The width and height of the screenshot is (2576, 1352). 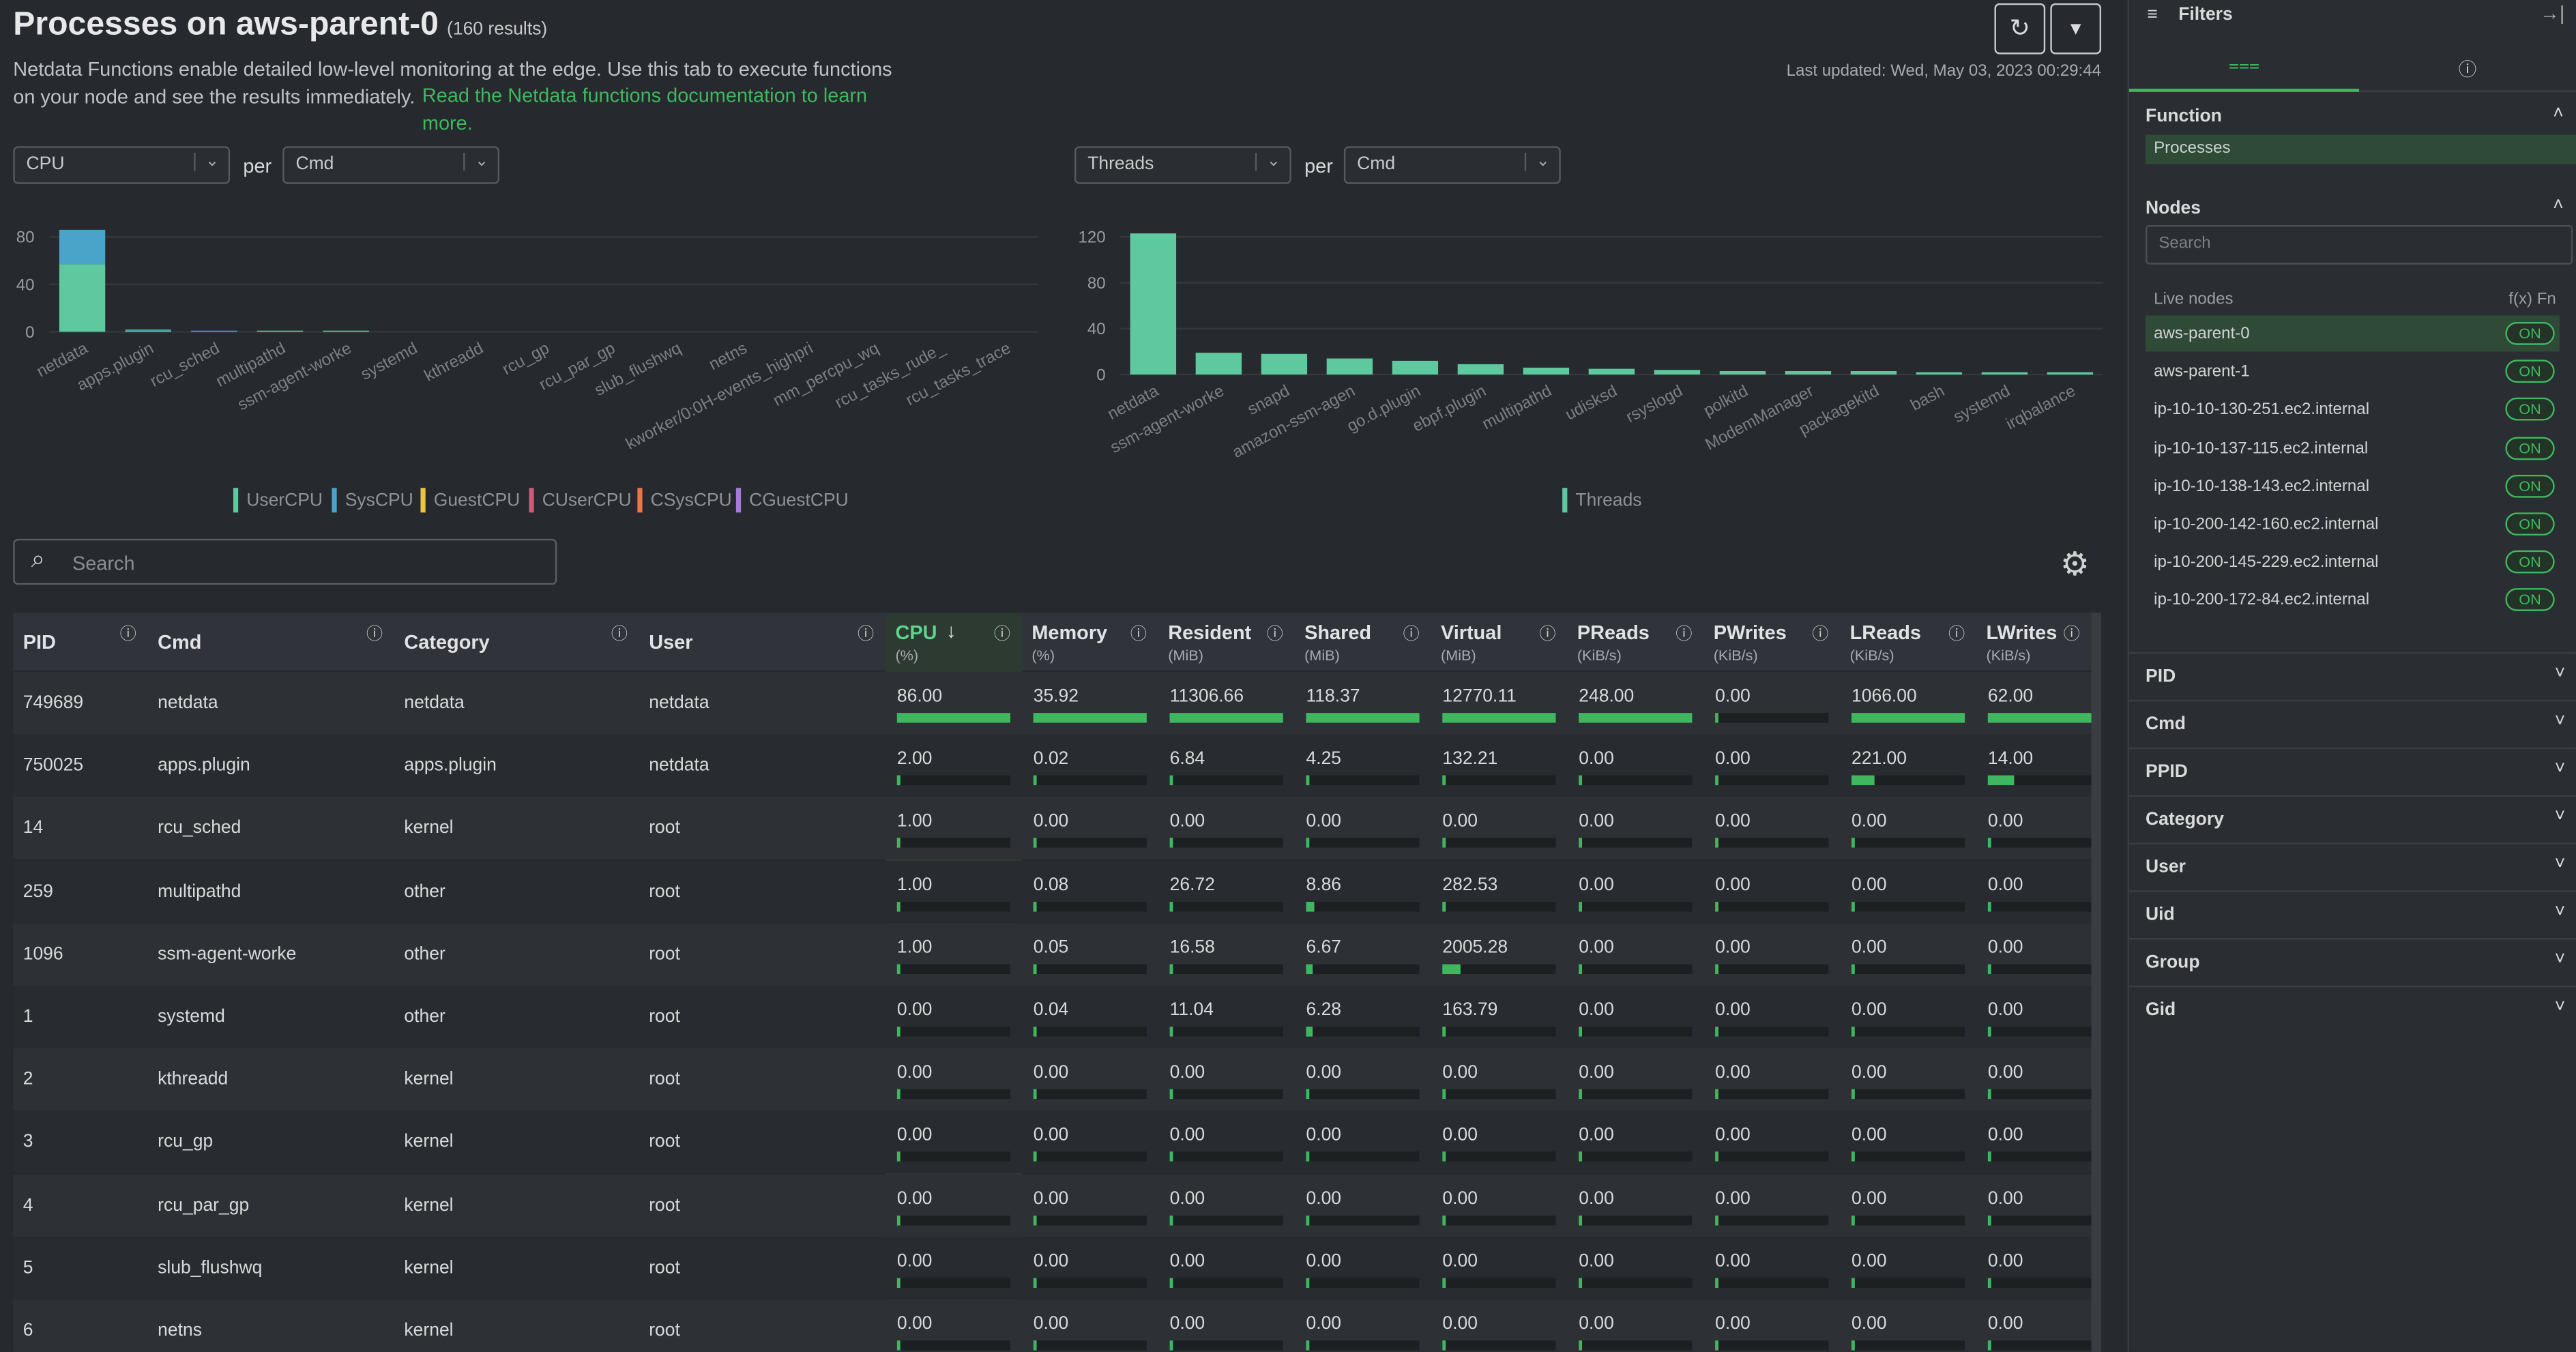 I want to click on dropdown: CPU, so click(x=122, y=165).